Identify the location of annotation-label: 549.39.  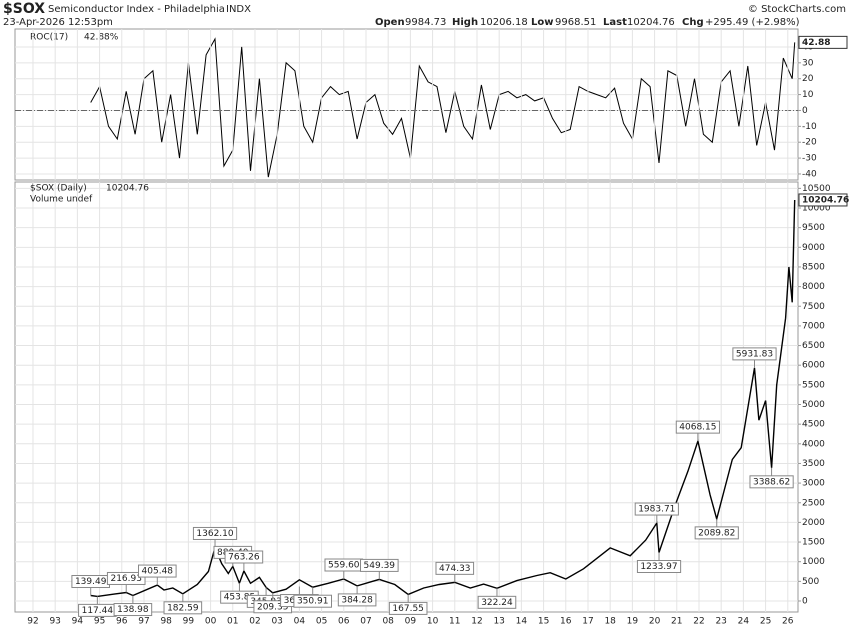
(380, 566).